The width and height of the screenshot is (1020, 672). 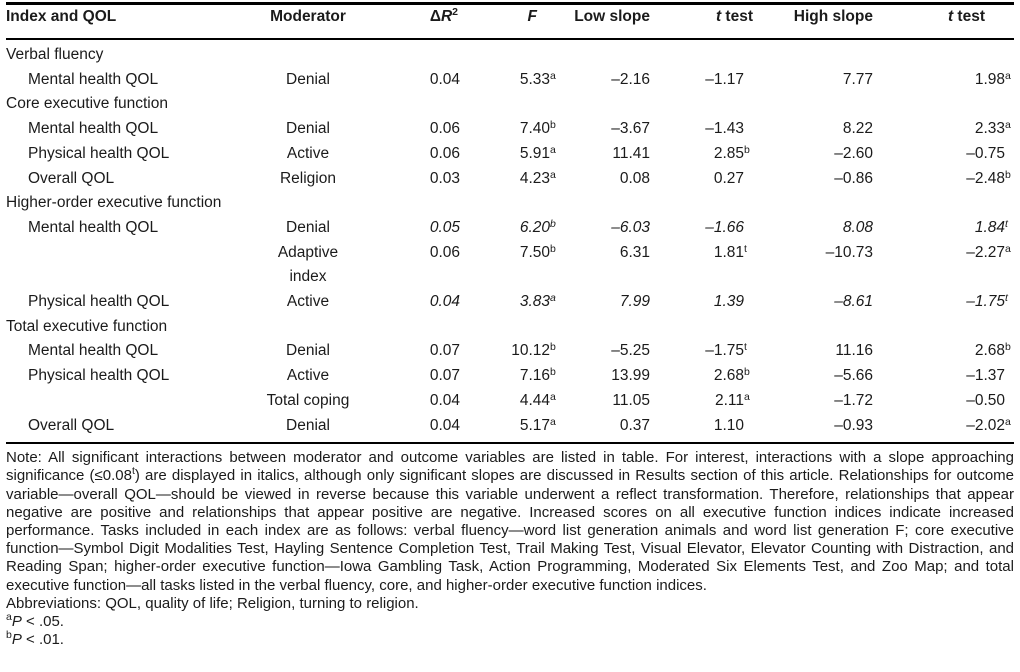 What do you see at coordinates (853, 400) in the screenshot?
I see `cell-high-slope: –1.72` at bounding box center [853, 400].